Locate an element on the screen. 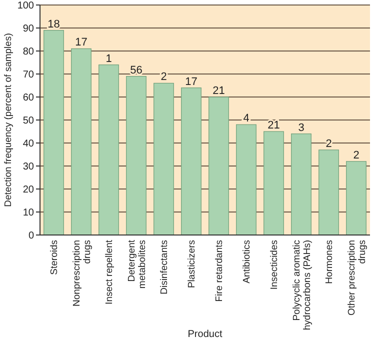 This screenshot has width=373, height=343. x-tick-label: Insecticides is located at coordinates (274, 265).